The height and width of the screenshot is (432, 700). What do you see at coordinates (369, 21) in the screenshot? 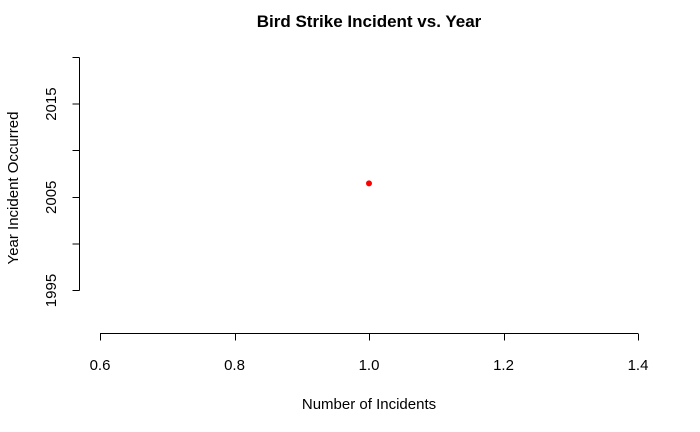
I see `chart-title: Bird Strike Incident vs. Year` at bounding box center [369, 21].